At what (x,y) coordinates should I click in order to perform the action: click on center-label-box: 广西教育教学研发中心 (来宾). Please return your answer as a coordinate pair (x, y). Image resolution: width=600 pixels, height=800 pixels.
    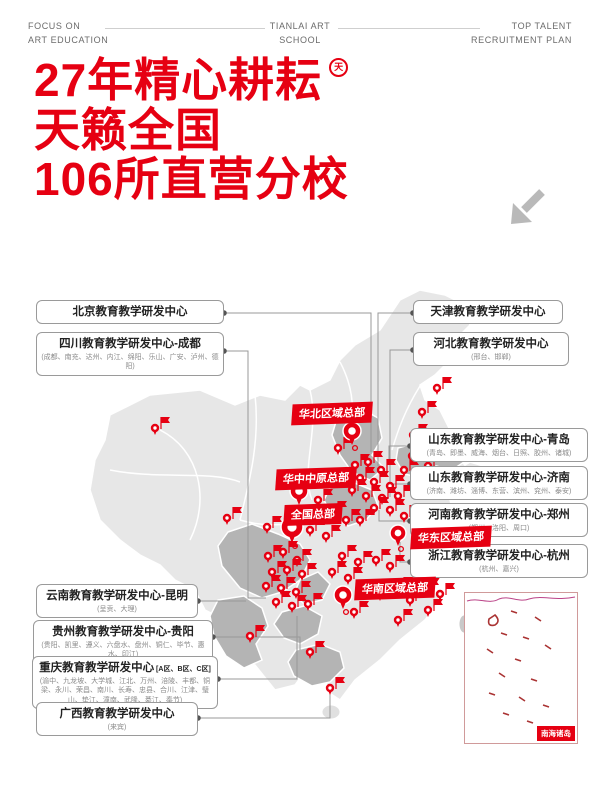
    Looking at the image, I should click on (117, 719).